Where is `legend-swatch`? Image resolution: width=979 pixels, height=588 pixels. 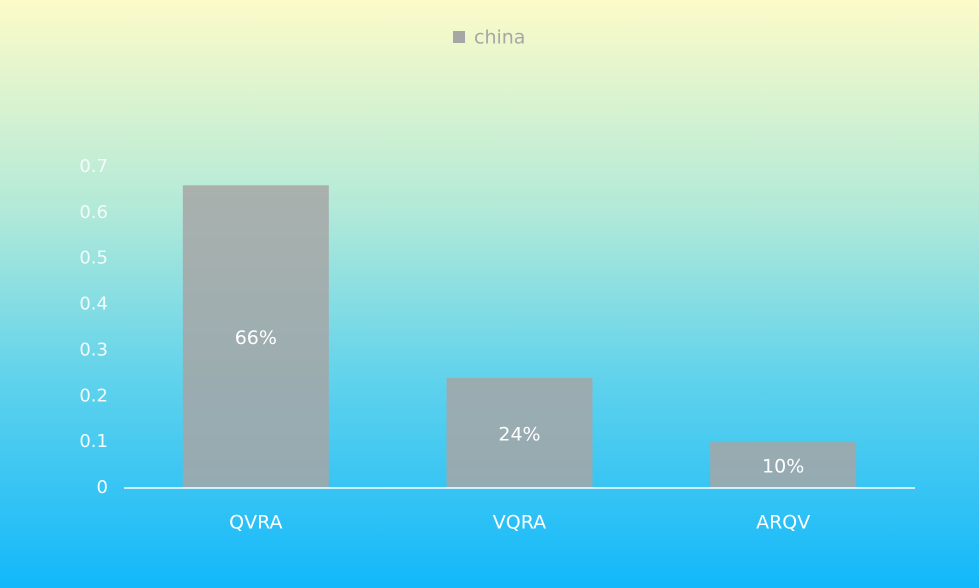
legend-swatch is located at coordinates (459, 37).